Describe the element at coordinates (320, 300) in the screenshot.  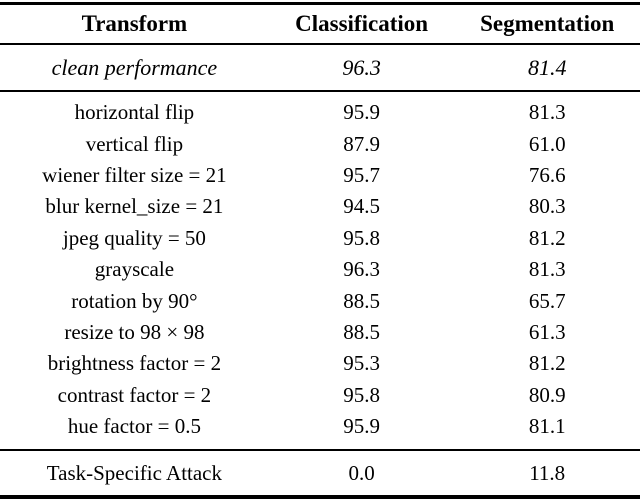
I see `table-row: rotation by 90° 88.5 65.7` at that location.